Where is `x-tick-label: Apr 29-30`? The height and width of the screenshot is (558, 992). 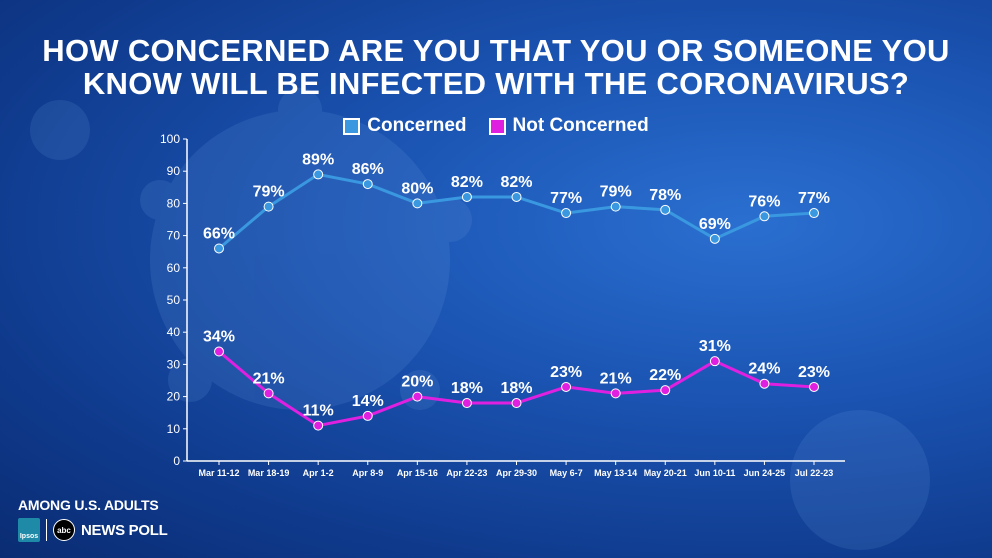
x-tick-label: Apr 29-30 is located at coordinates (516, 473).